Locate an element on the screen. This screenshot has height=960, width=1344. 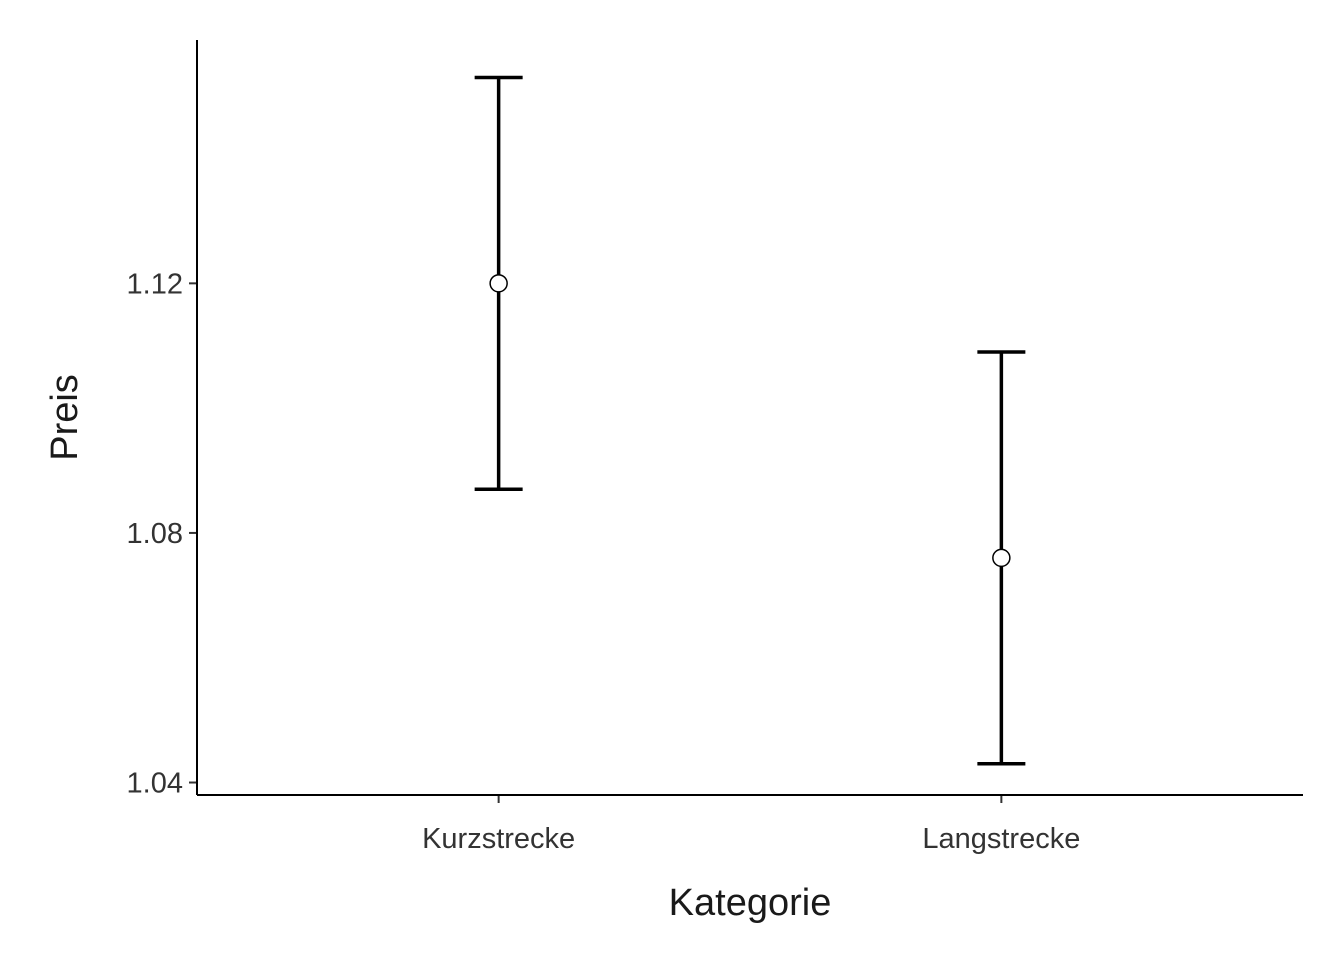
y-tick-label: 1.12 is located at coordinates (155, 284).